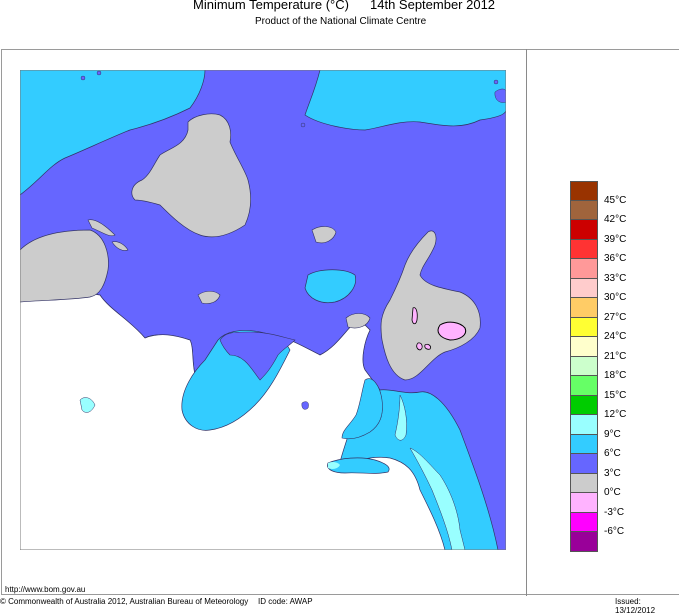 This screenshot has width=680, height=615. What do you see at coordinates (612, 473) in the screenshot?
I see `legend-label: 3°C` at bounding box center [612, 473].